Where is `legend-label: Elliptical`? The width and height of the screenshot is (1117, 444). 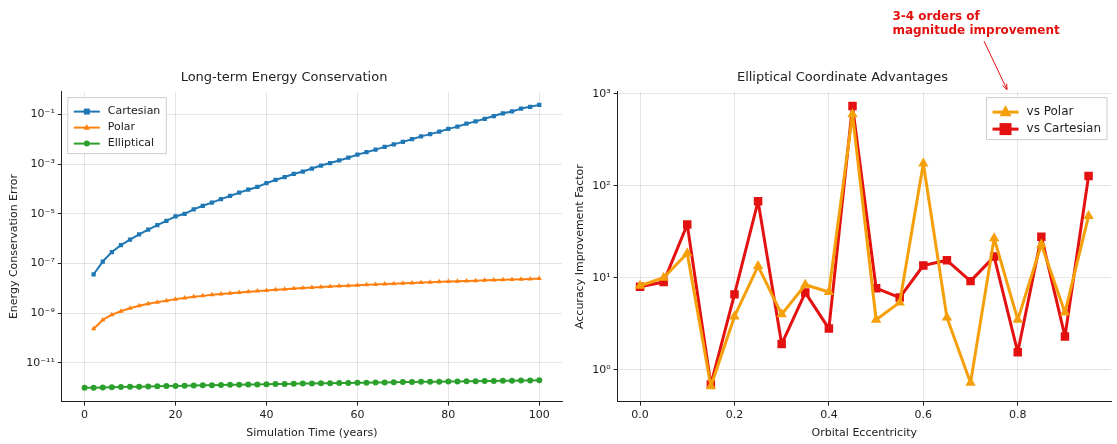
legend-label: Elliptical is located at coordinates (131, 143).